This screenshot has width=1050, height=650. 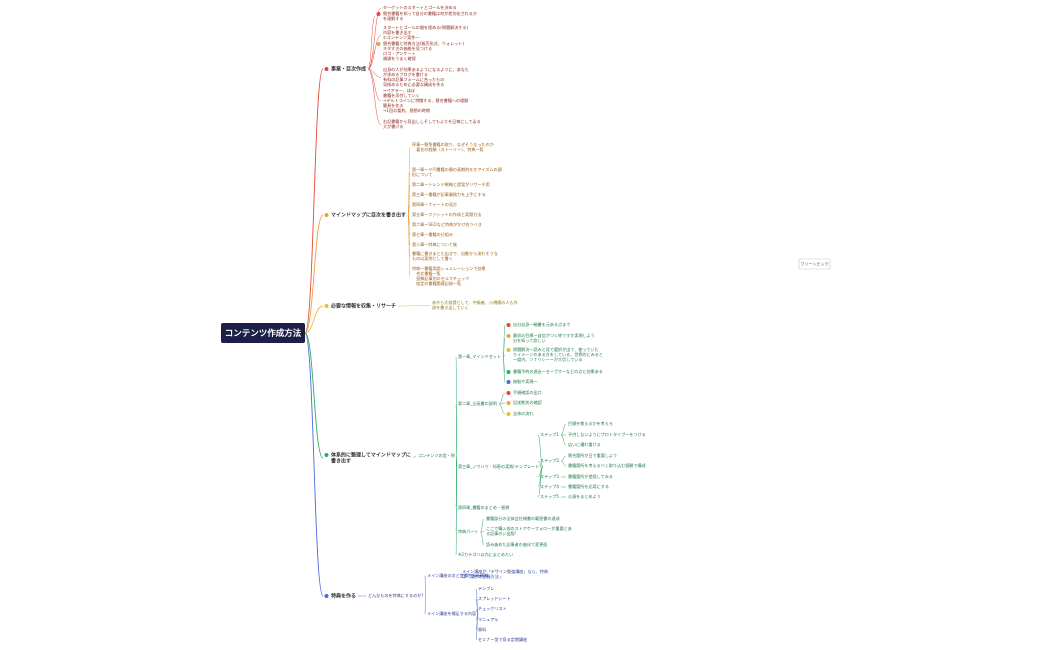 What do you see at coordinates (405, 74) in the screenshot?
I see `topic-label: が求めるブログを書ける` at bounding box center [405, 74].